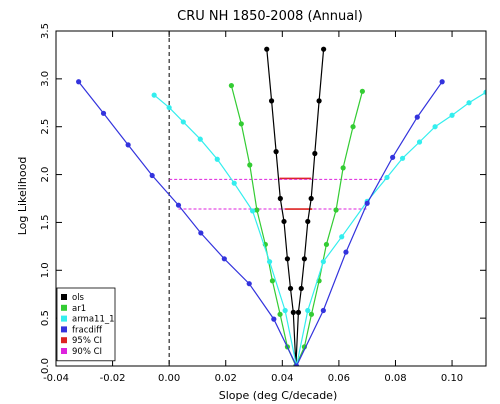 The image size is (500, 404). What do you see at coordinates (278, 395) in the screenshot?
I see `x-axis-title: Slope (deg C/decade)` at bounding box center [278, 395].